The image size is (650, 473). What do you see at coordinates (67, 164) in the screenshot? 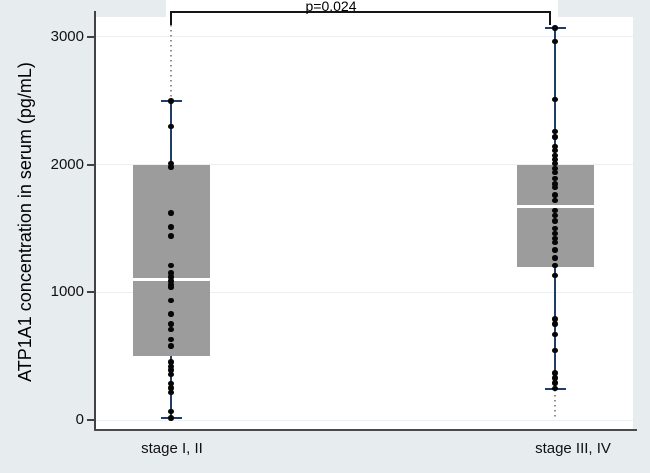
I see `y-axis-tick-label: 2000` at bounding box center [67, 164].